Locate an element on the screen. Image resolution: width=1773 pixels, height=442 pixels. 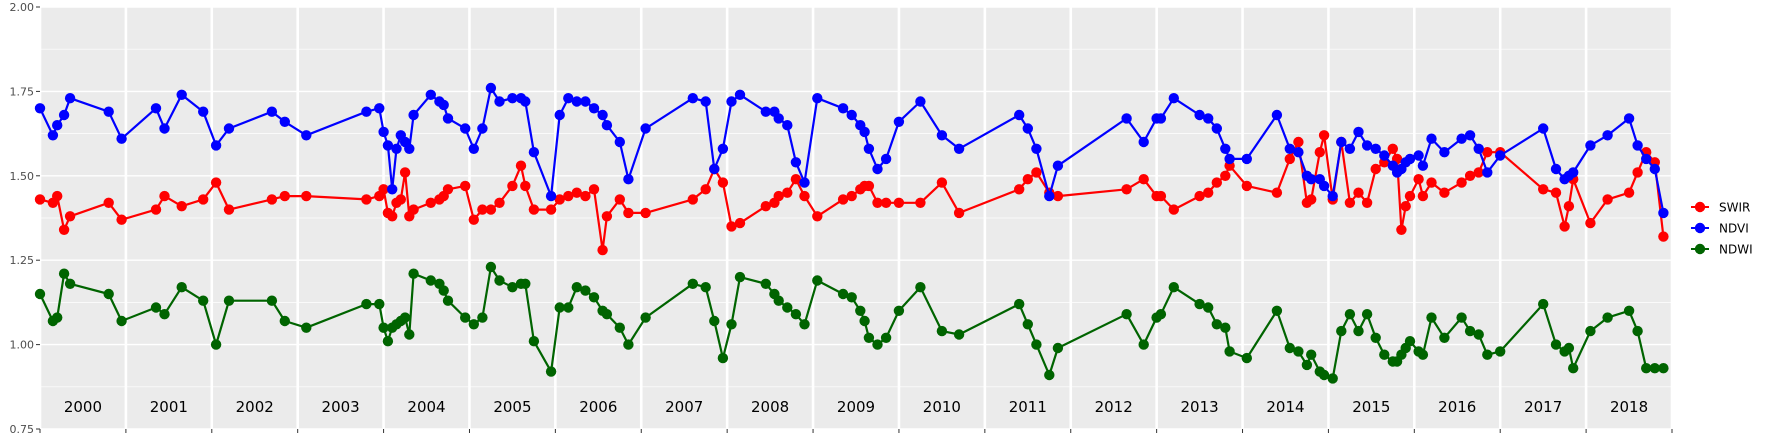
year-label: 2007 is located at coordinates (684, 407).